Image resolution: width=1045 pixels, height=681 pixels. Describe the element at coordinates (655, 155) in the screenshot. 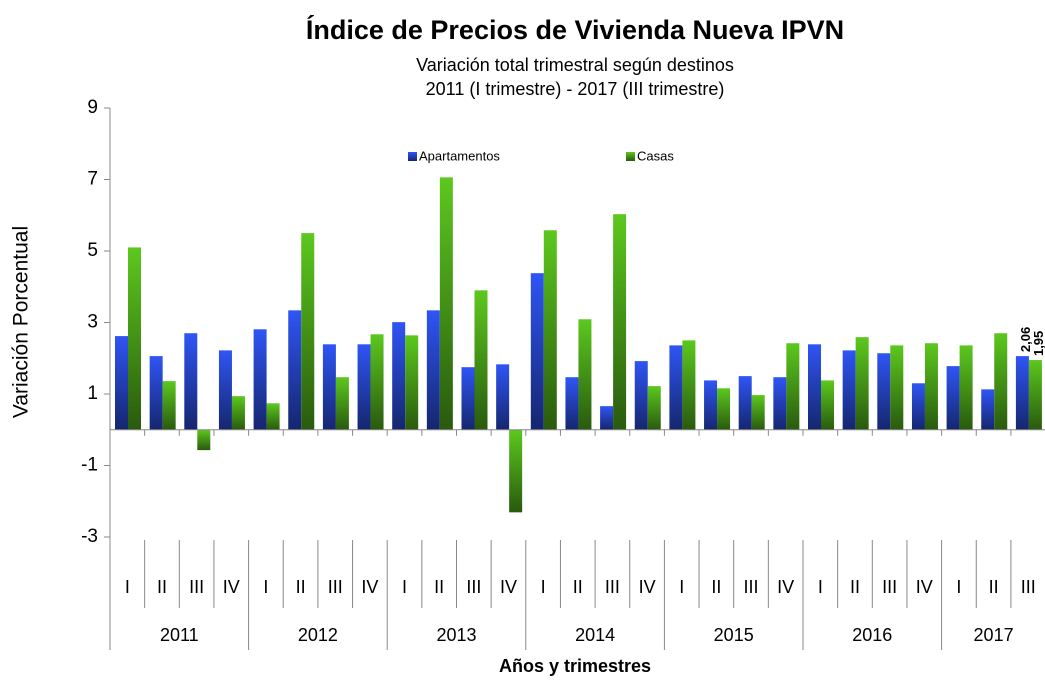

I see `legend-label: Casas` at that location.